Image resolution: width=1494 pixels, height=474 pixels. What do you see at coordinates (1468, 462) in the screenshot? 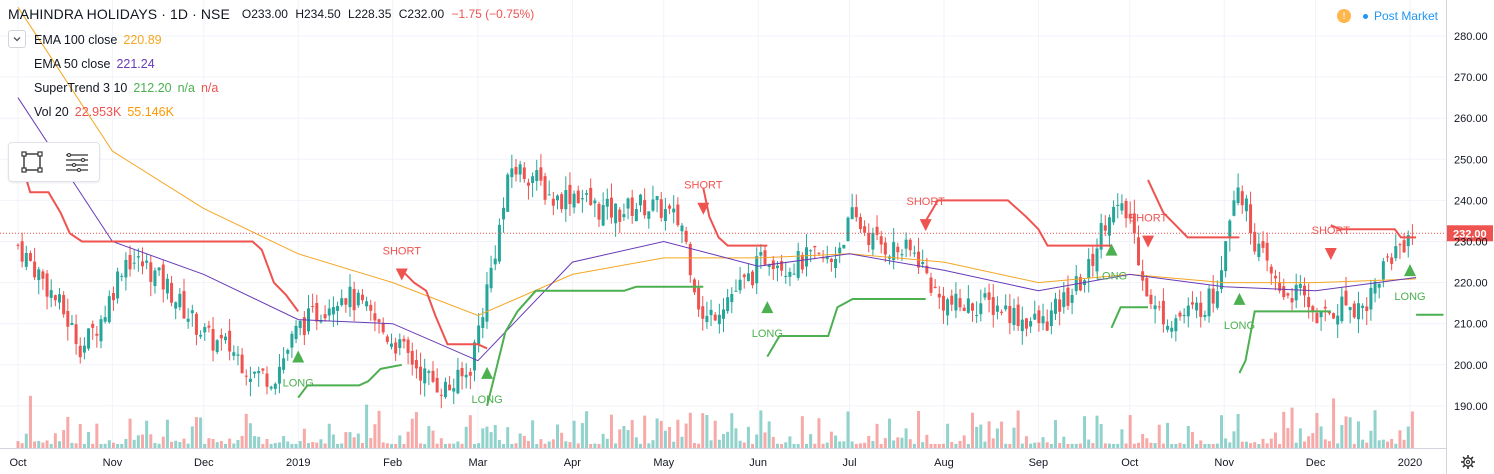
I see `settings-gear-icon` at bounding box center [1468, 462].